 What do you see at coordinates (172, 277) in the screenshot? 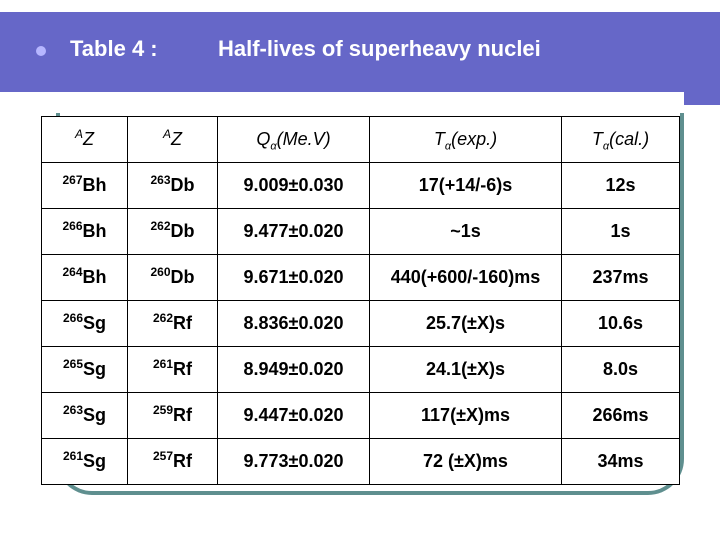
I see `daughter-nucleus-cell: 260Db` at bounding box center [172, 277].